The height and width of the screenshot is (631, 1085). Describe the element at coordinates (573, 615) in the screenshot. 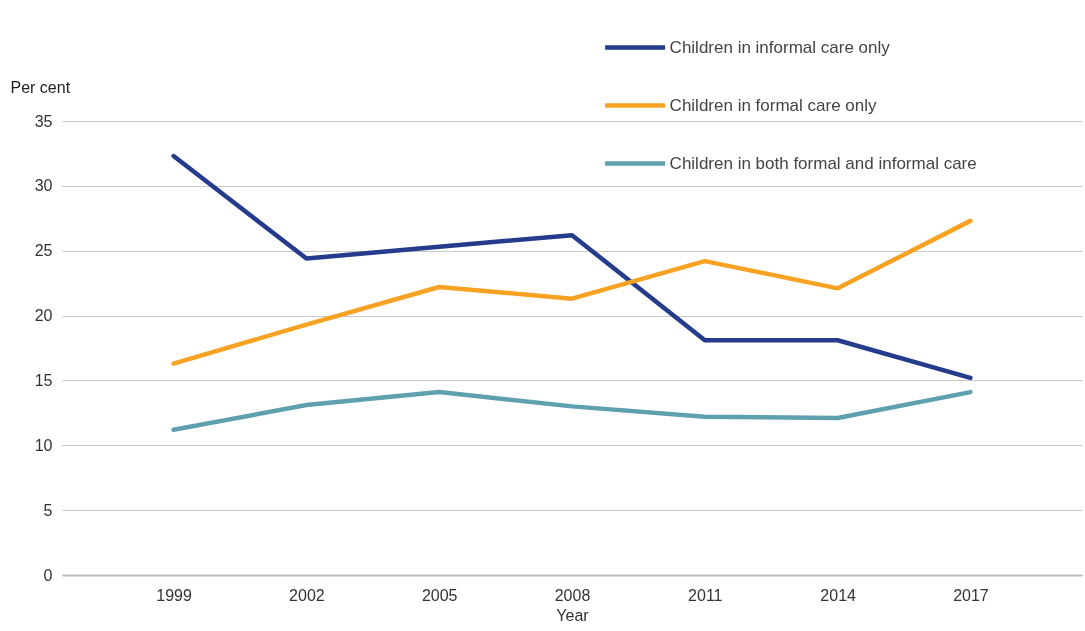

I see `x-axis-title: Year` at that location.